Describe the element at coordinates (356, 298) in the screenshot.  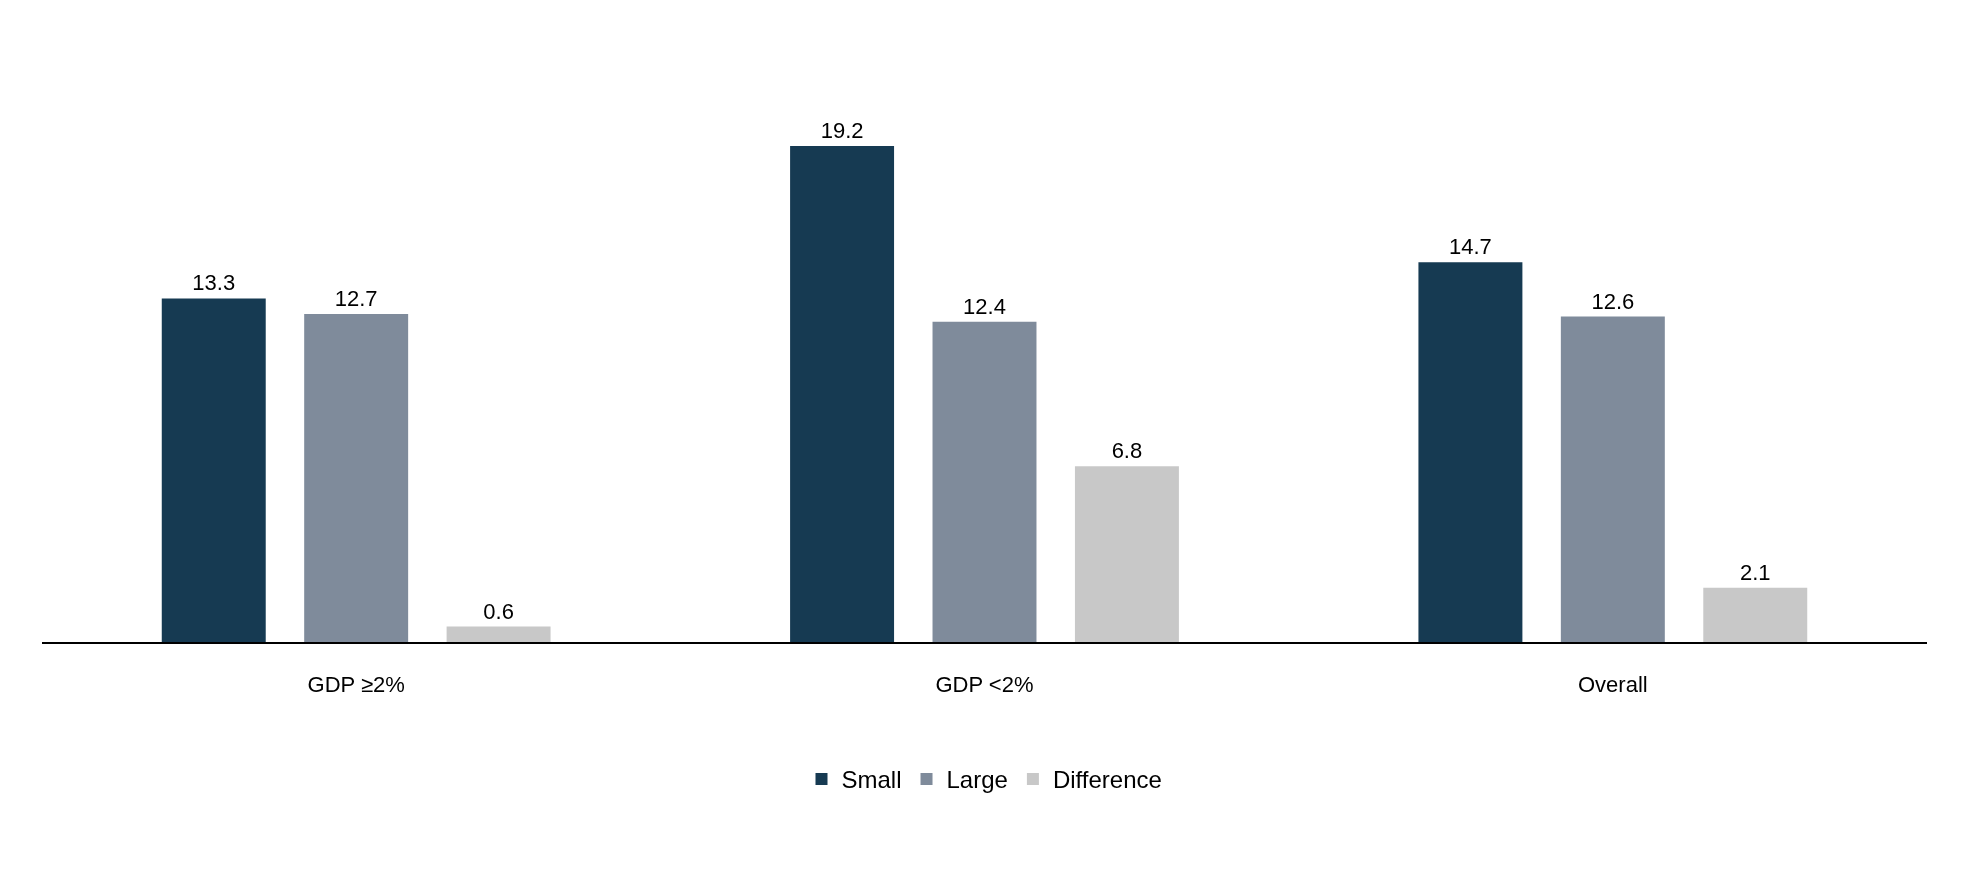
I see `data-label: 12.7` at that location.